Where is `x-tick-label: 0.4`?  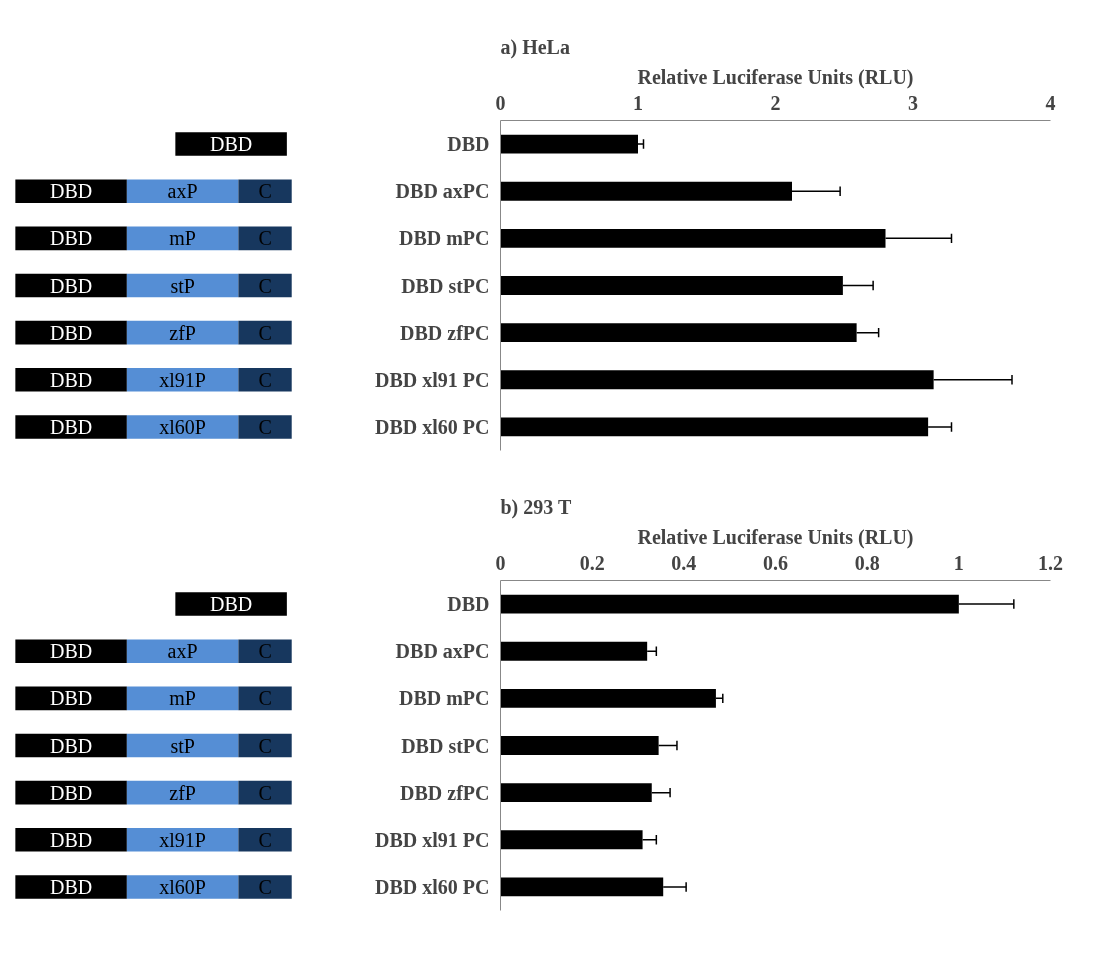
x-tick-label: 0.4 is located at coordinates (684, 562).